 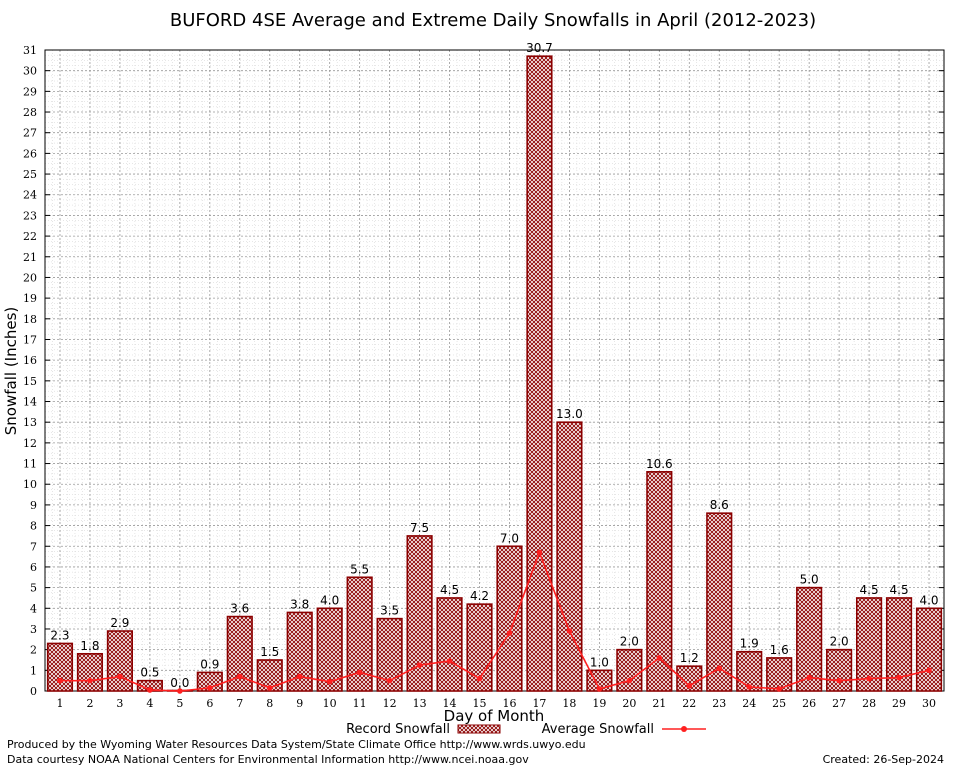 What do you see at coordinates (509, 538) in the screenshot?
I see `data-label-day-16: 7.0` at bounding box center [509, 538].